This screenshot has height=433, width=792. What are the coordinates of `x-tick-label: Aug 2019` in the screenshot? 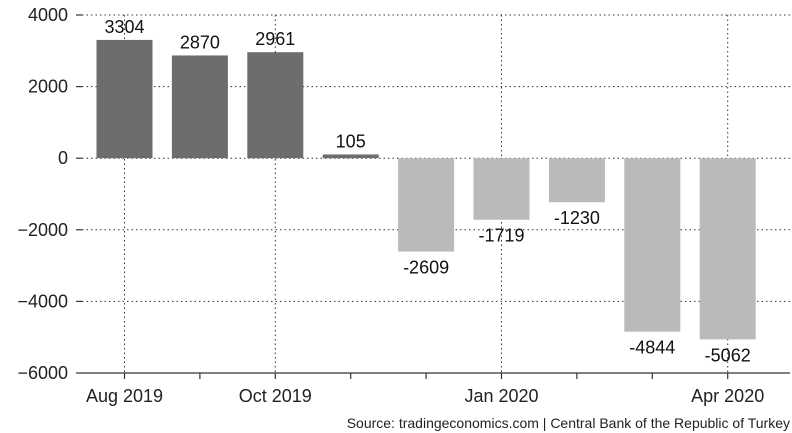 It's located at (124, 396).